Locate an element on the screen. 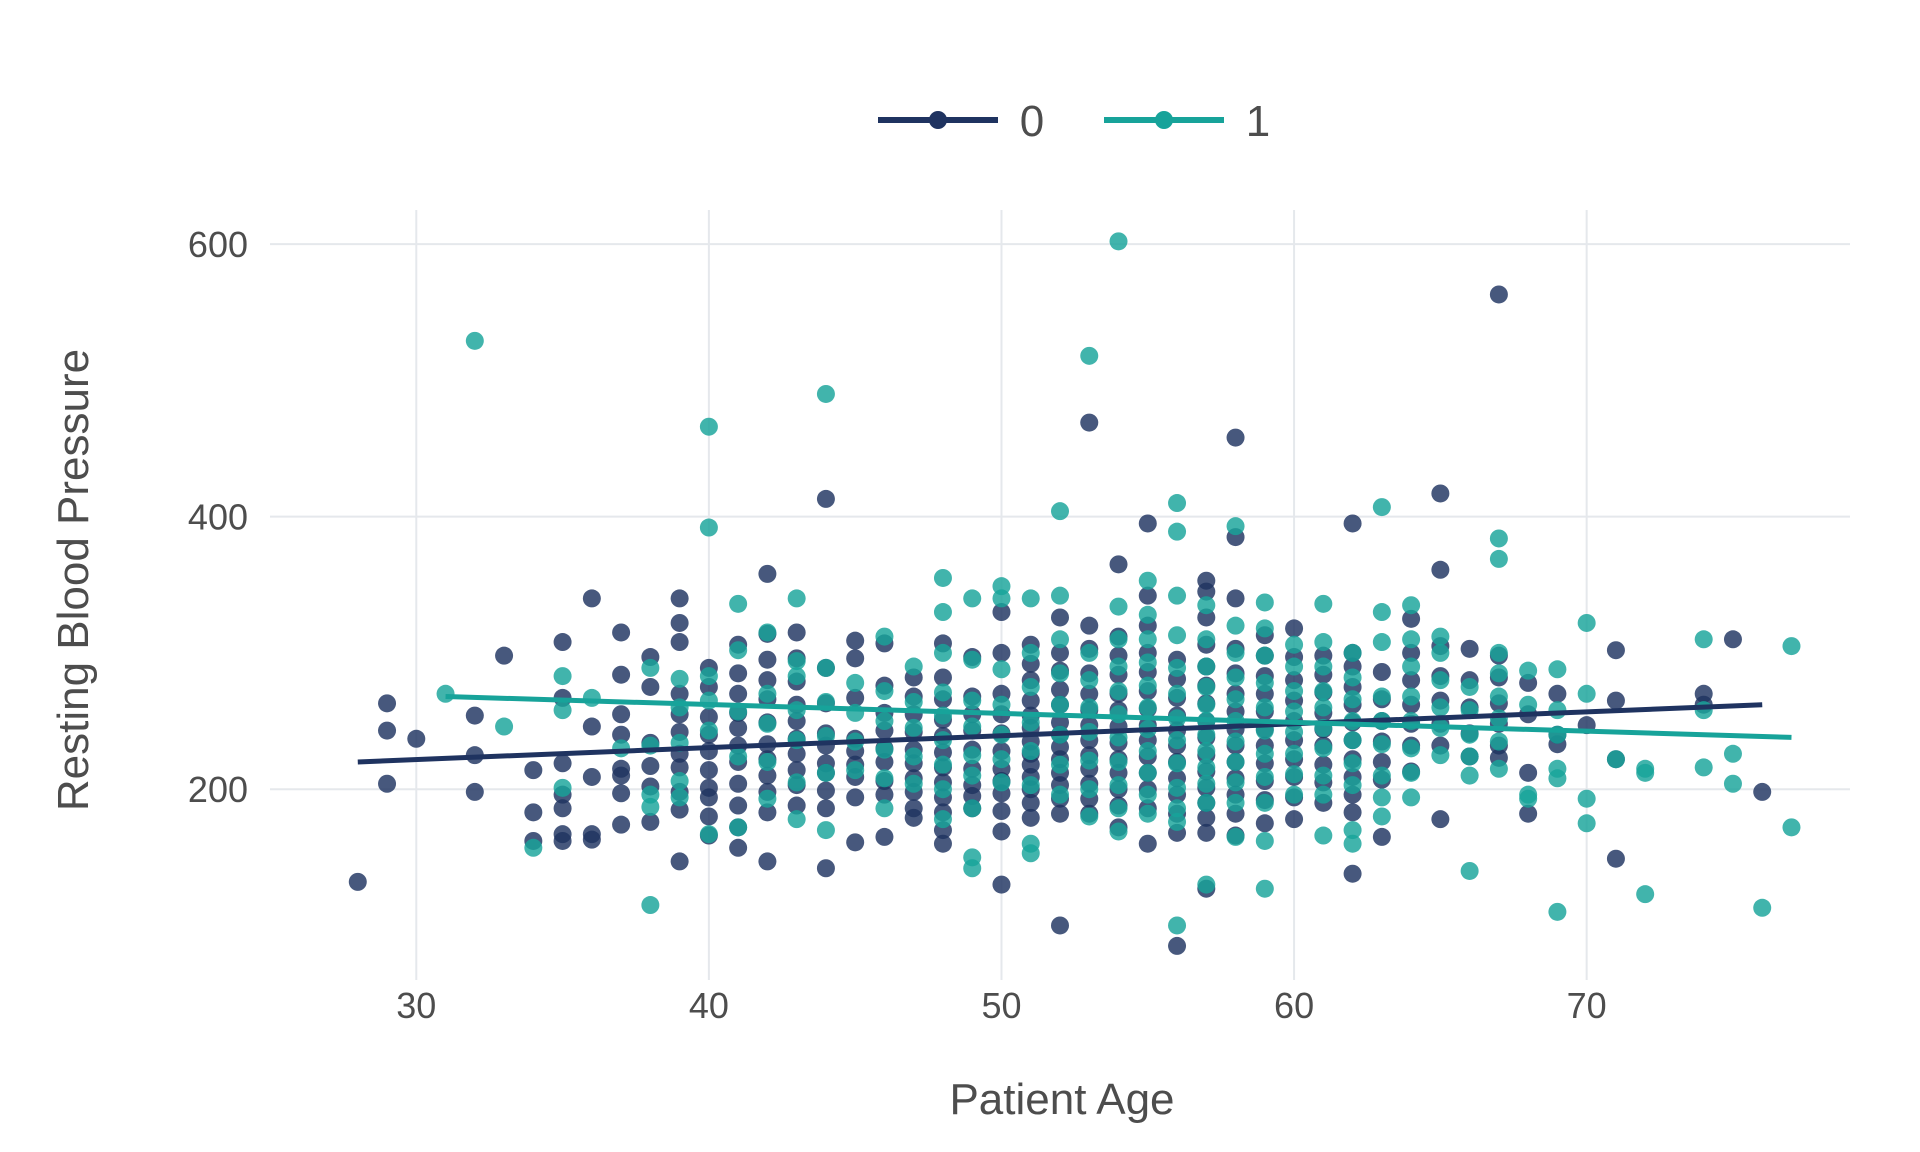 Image resolution: width=1920 pixels, height=1152 pixels. series-1-trend-line is located at coordinates (1118, 717).